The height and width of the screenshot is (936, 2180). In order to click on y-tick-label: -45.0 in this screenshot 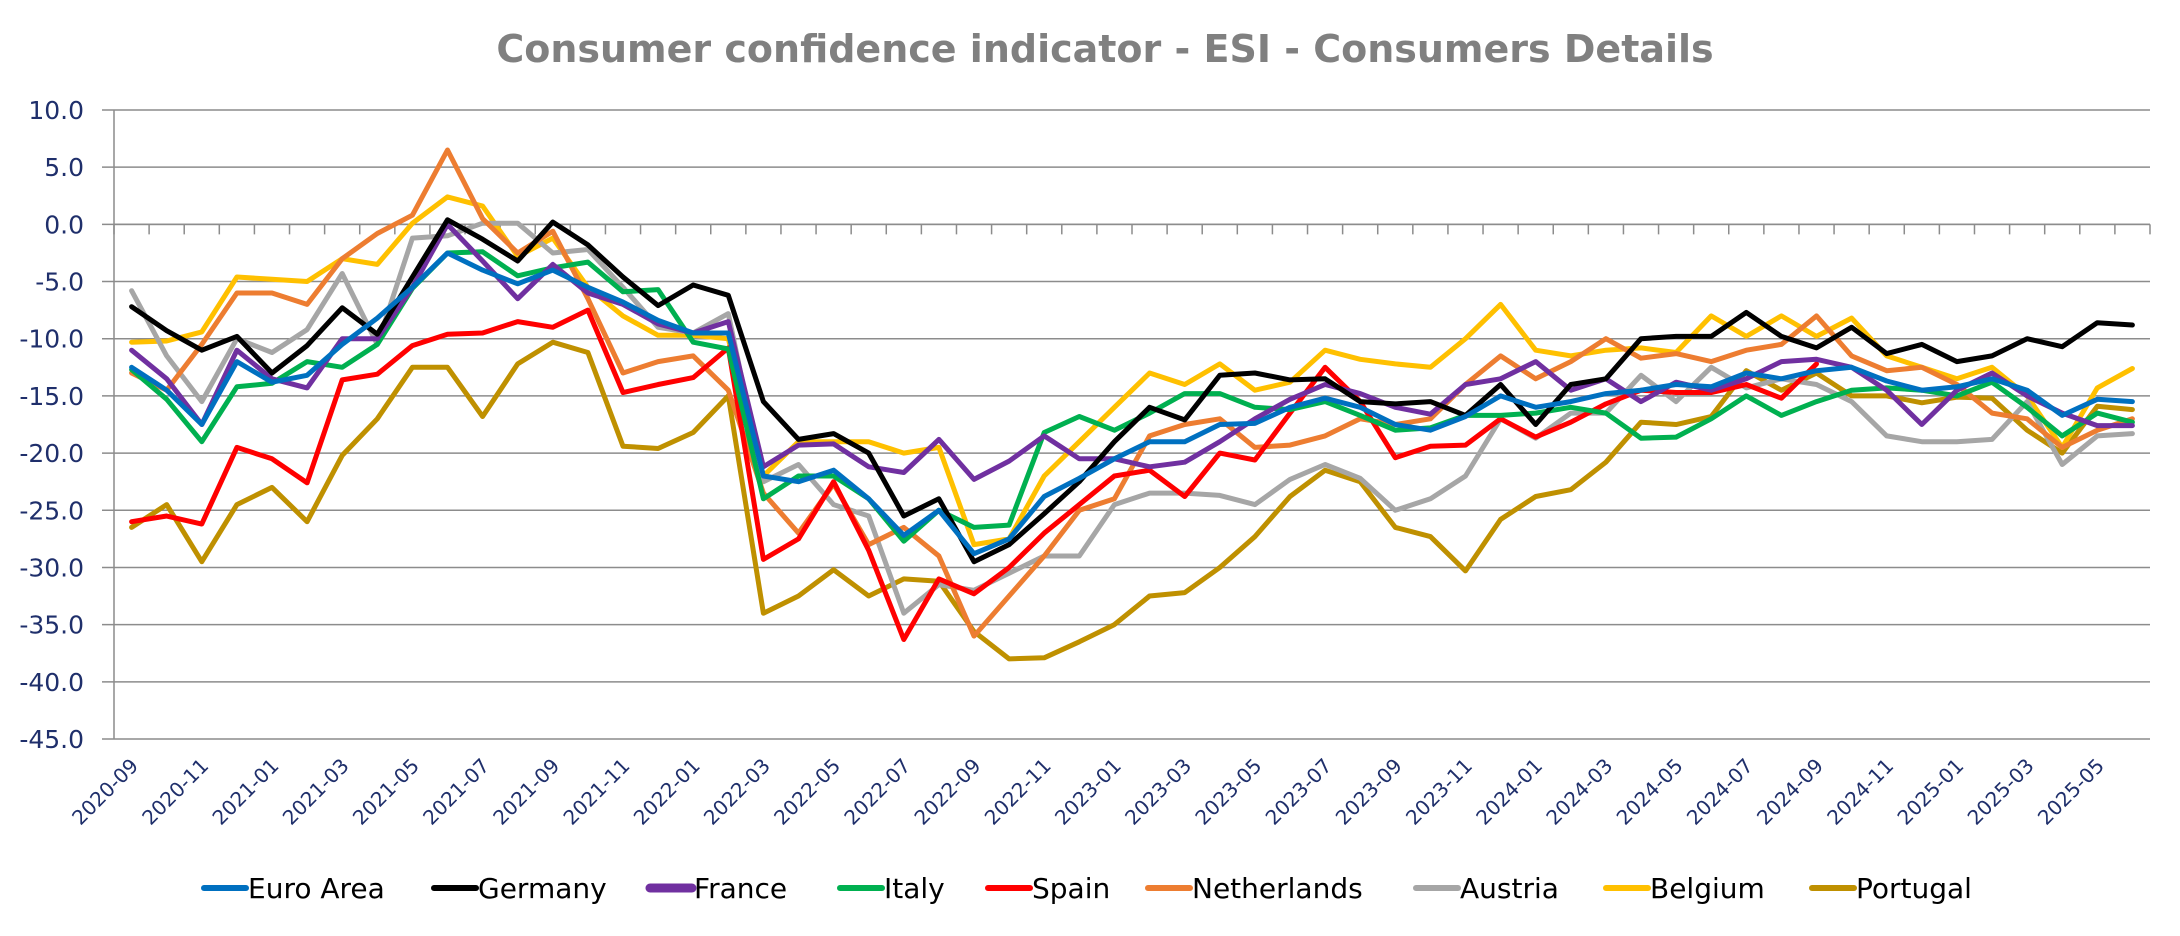, I will do `click(51, 739)`.